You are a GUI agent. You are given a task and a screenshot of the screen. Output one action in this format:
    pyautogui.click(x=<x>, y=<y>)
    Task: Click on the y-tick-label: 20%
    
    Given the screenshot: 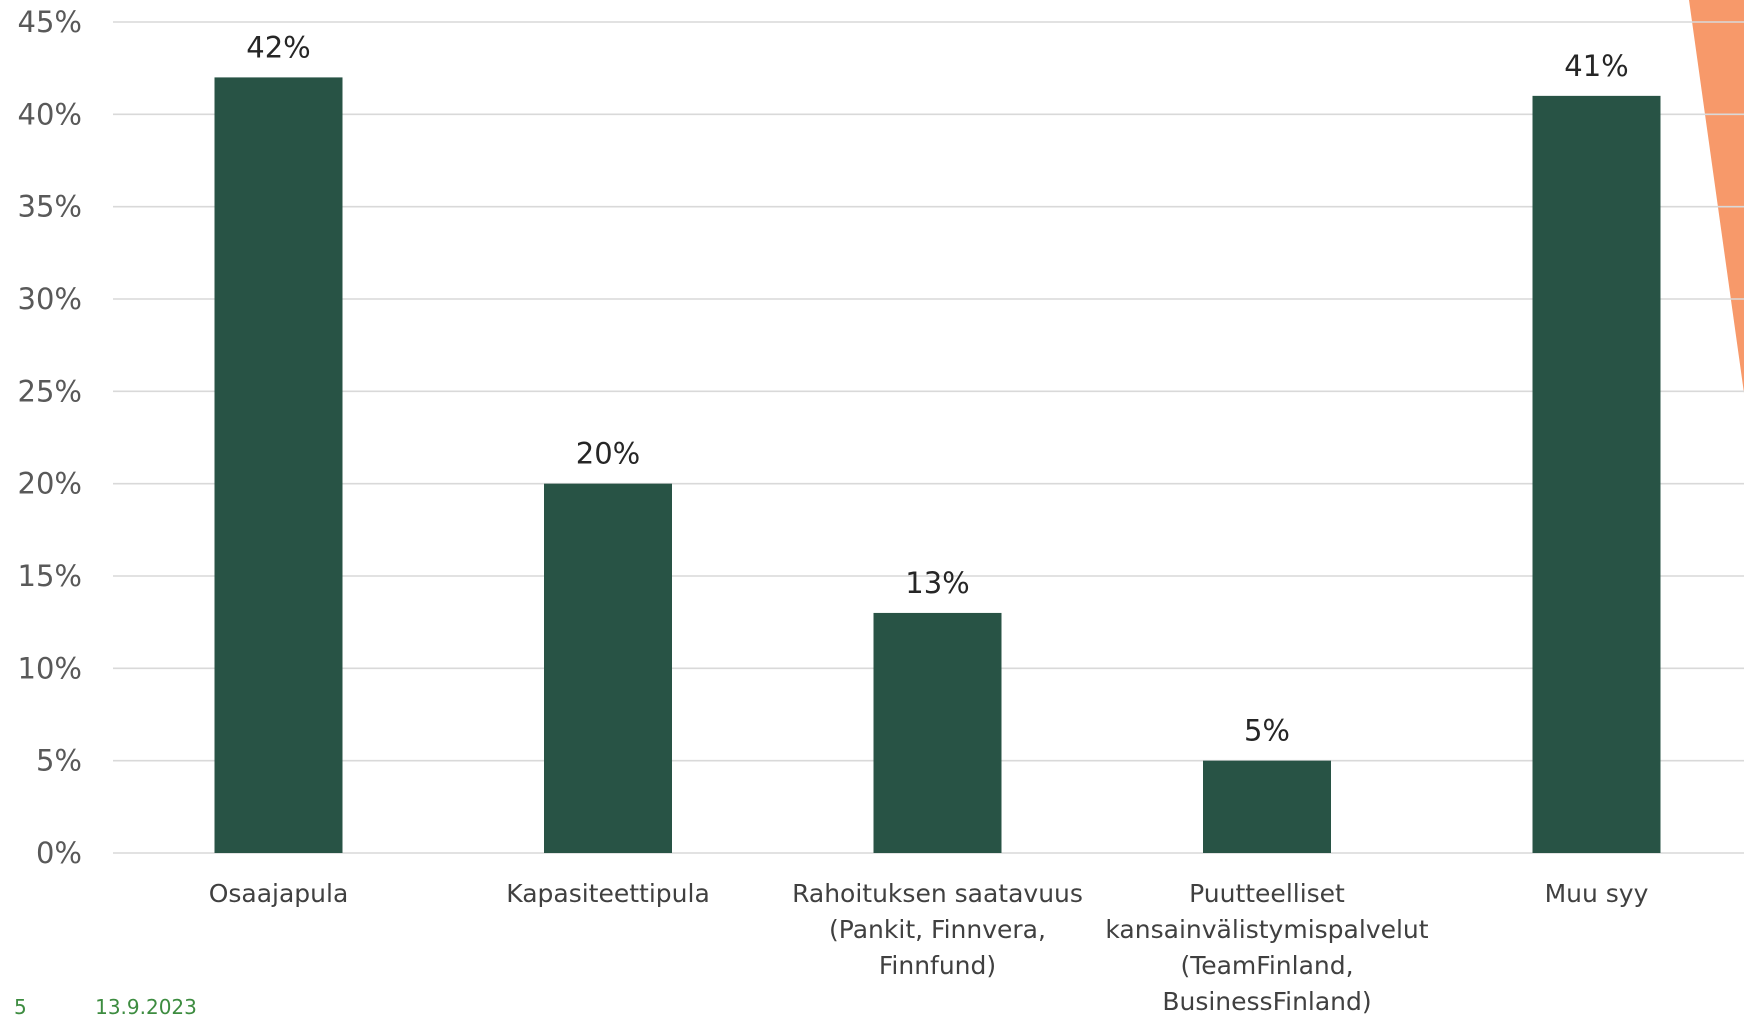 What is the action you would take?
    pyautogui.click(x=50, y=484)
    